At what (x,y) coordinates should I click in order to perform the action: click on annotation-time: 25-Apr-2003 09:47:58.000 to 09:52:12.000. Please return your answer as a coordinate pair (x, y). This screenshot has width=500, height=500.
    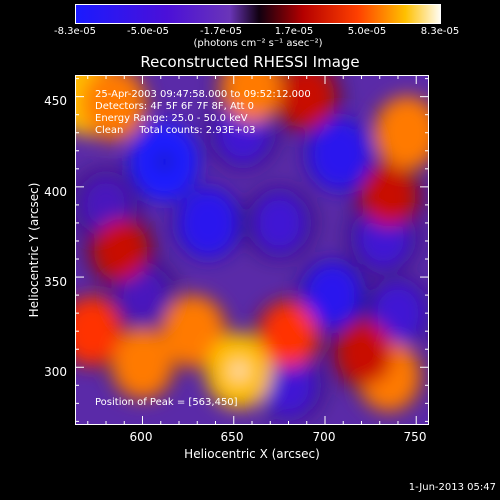
    Looking at the image, I should click on (203, 94).